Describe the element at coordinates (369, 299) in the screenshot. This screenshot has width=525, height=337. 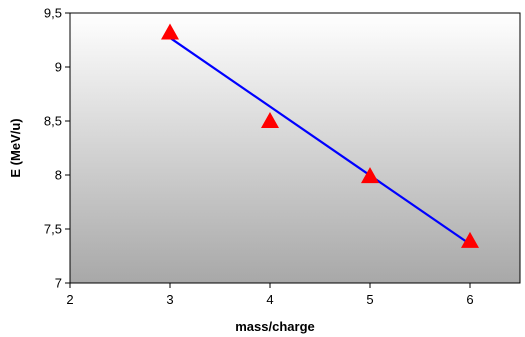
I see `x-tick-label: 5` at that location.